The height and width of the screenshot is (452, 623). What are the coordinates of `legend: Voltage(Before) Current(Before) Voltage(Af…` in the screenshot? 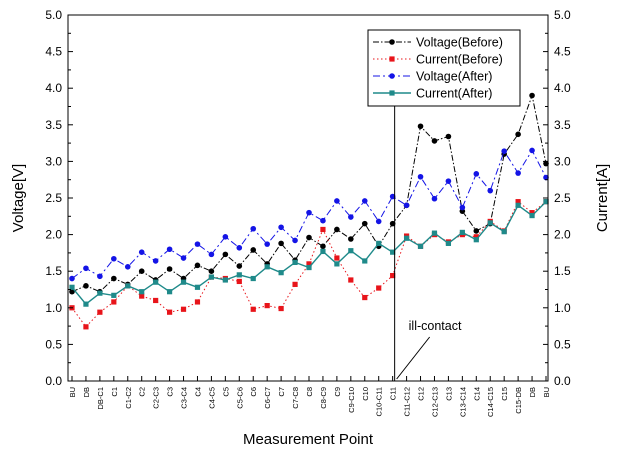 It's located at (444, 68).